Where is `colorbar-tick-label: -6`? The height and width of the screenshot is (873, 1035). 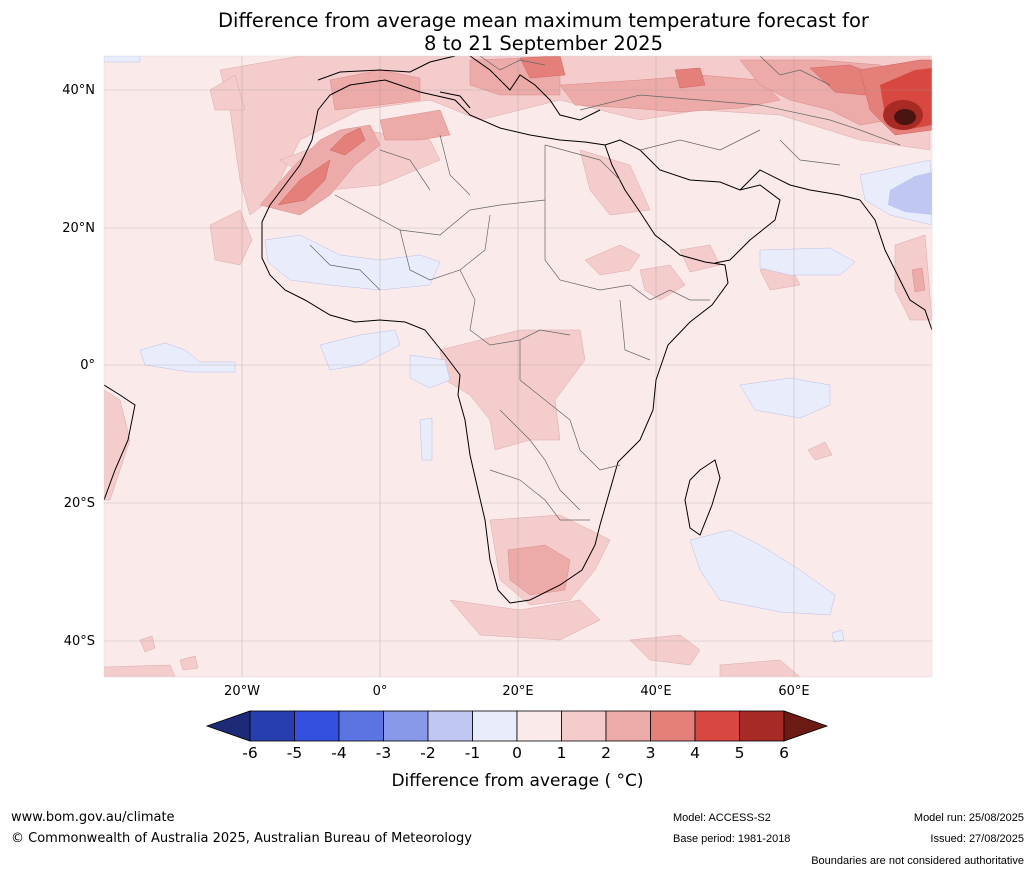
colorbar-tick-label: -6 is located at coordinates (250, 753).